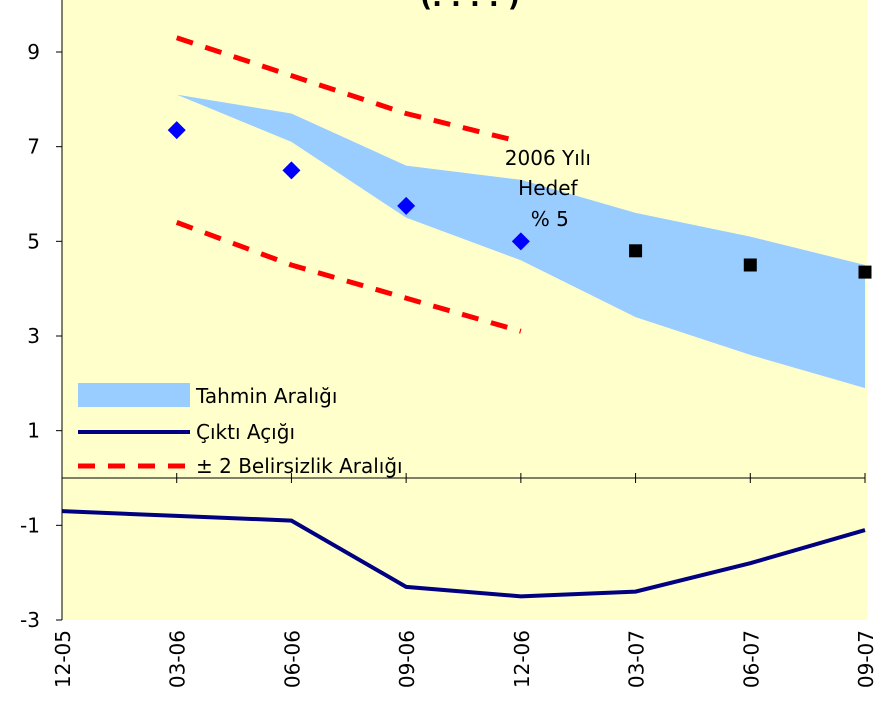 This screenshot has width=875, height=714. What do you see at coordinates (30, 525) in the screenshot?
I see `y-tick-label: -1` at bounding box center [30, 525].